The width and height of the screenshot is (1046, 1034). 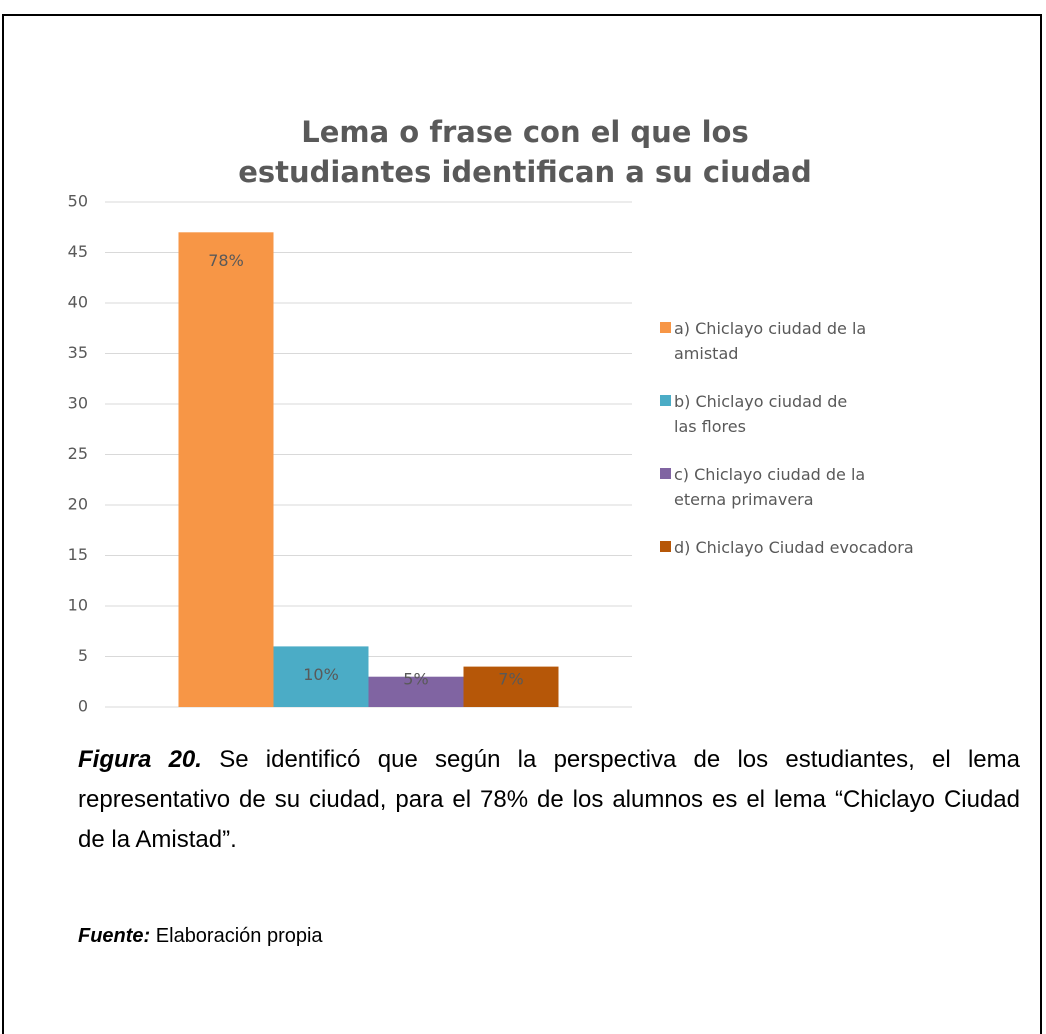 I want to click on y-tick-label: 50, so click(x=78, y=201).